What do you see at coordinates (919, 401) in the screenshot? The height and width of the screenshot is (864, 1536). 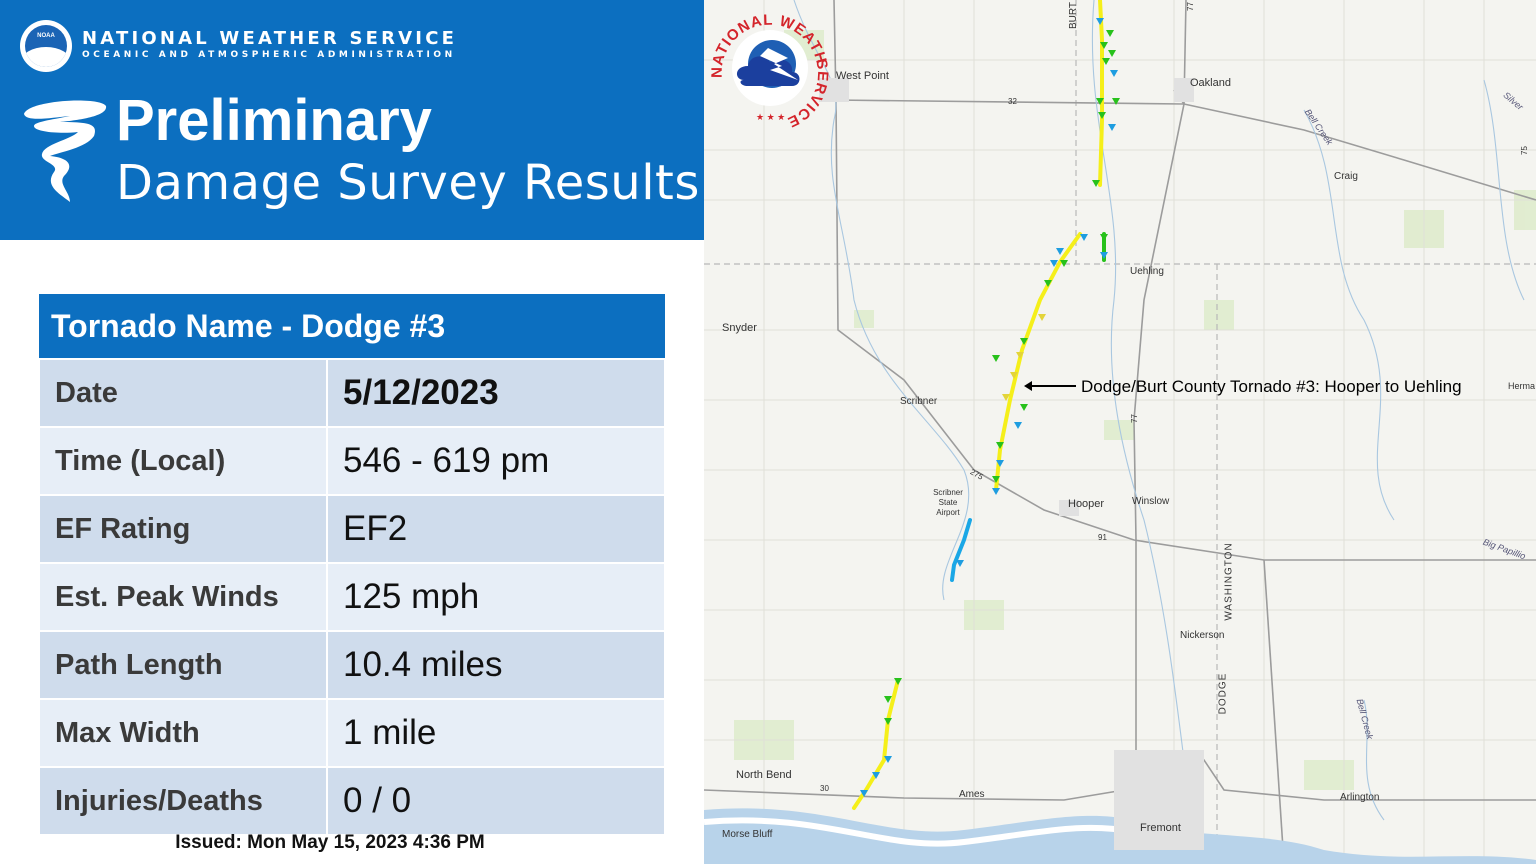 I see `map-label-scribner: Scribner` at bounding box center [919, 401].